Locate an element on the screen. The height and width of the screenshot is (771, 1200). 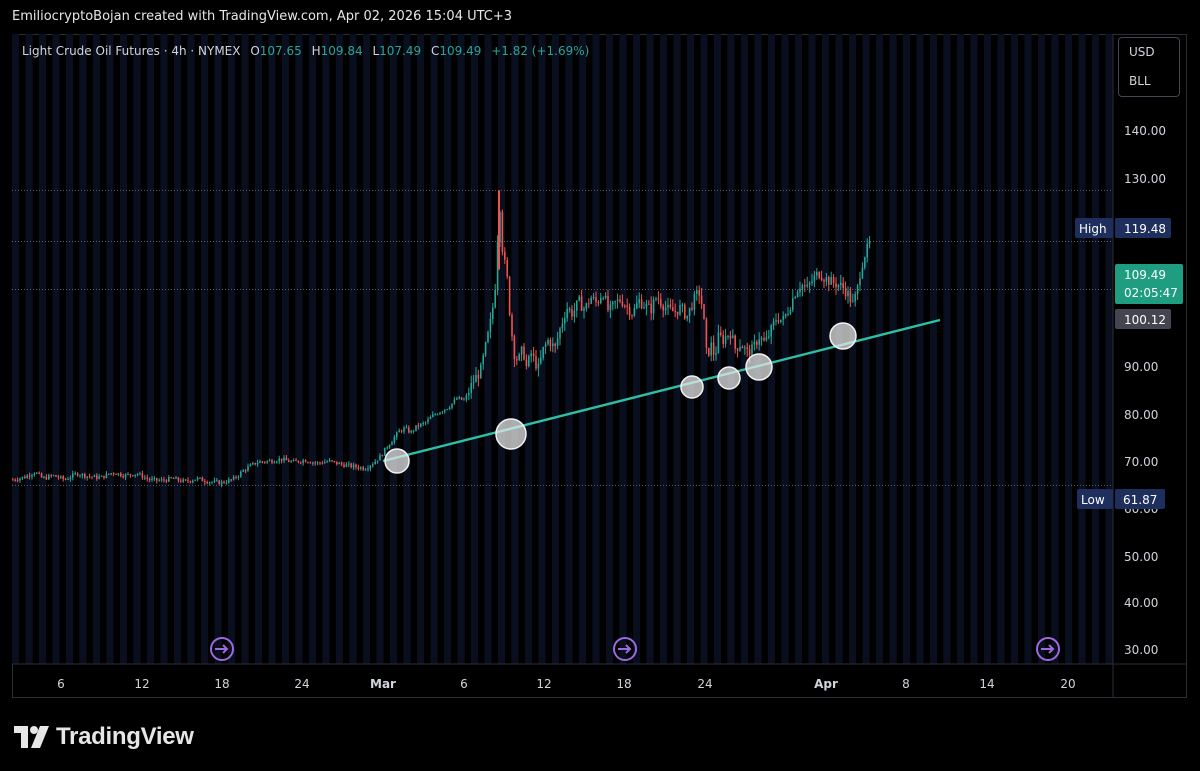
symbol-title: Light Crude Oil Futures · 4h · NYMEX is located at coordinates (131, 51).